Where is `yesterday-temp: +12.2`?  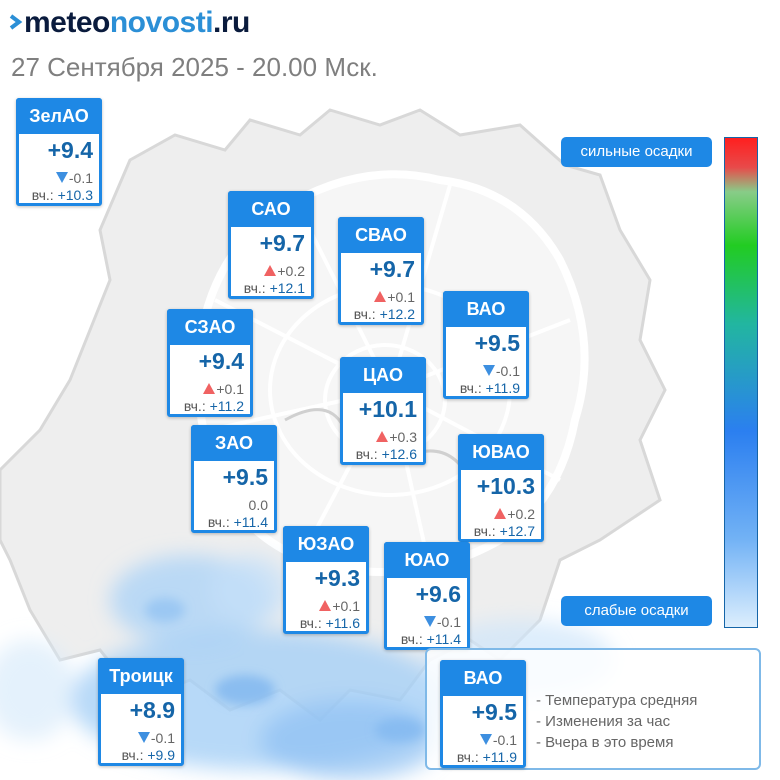
yesterday-temp: +12.2 is located at coordinates (397, 314).